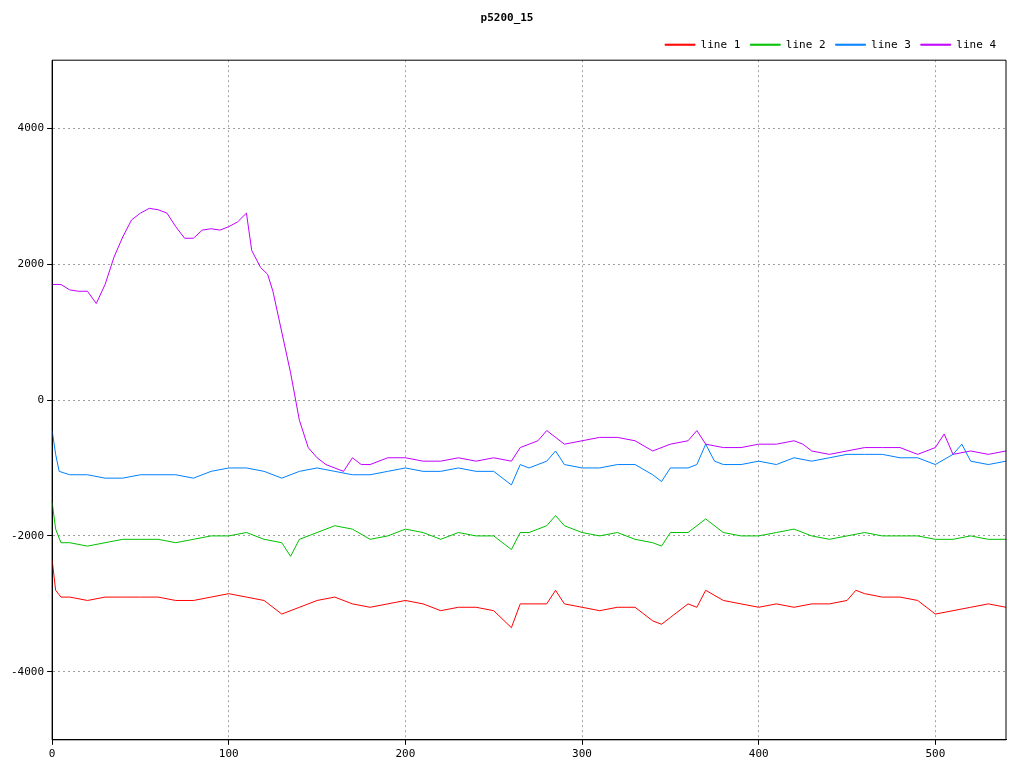 Image resolution: width=1024 pixels, height=768 pixels. Describe the element at coordinates (31, 263) in the screenshot. I see `y-tick-label: 2000` at that location.